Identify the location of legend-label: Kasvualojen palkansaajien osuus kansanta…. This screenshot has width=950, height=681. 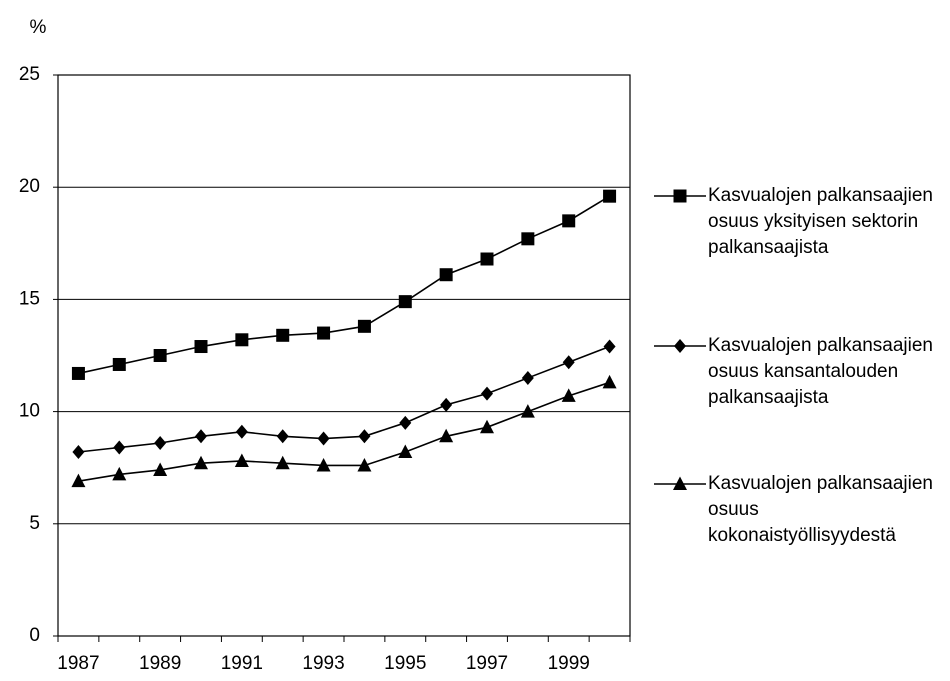
(823, 371).